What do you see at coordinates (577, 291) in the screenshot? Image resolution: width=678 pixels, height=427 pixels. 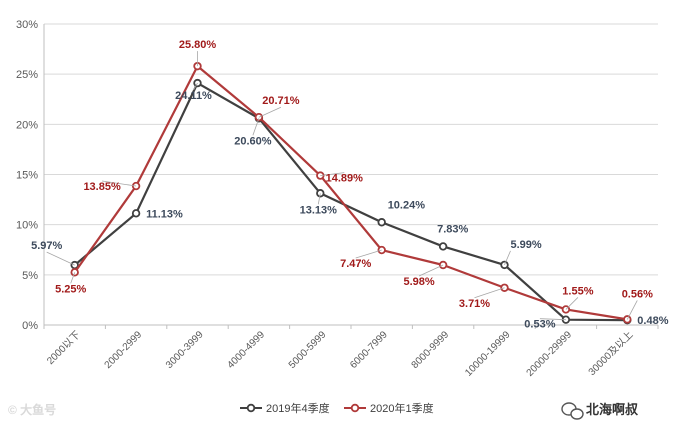 I see `data-label: 1.55%` at bounding box center [577, 291].